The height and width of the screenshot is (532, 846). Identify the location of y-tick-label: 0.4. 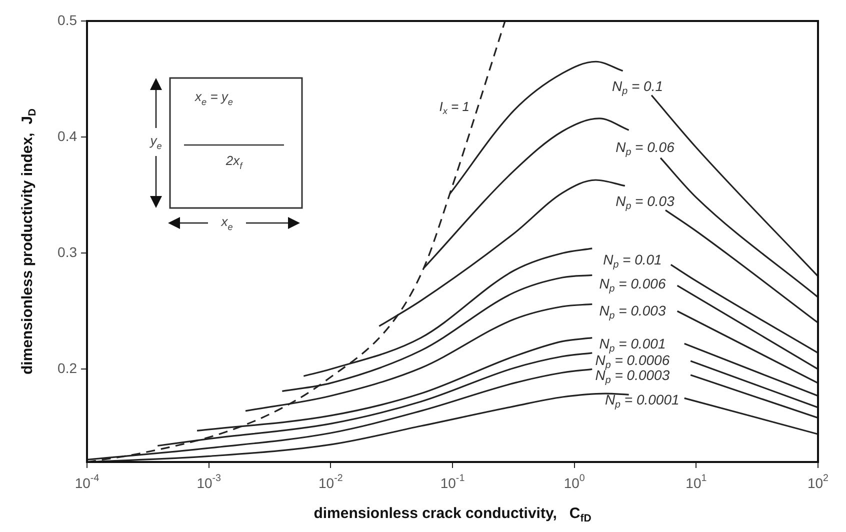
(68, 136).